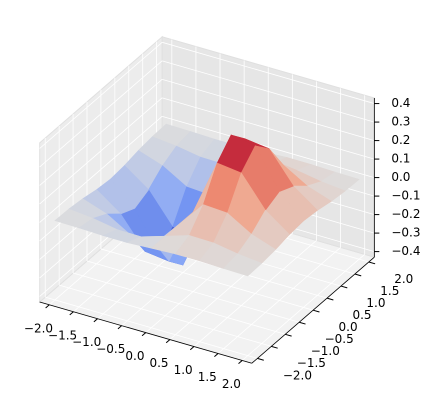  I want to click on y-tick-label: 1.5, so click(389, 291).